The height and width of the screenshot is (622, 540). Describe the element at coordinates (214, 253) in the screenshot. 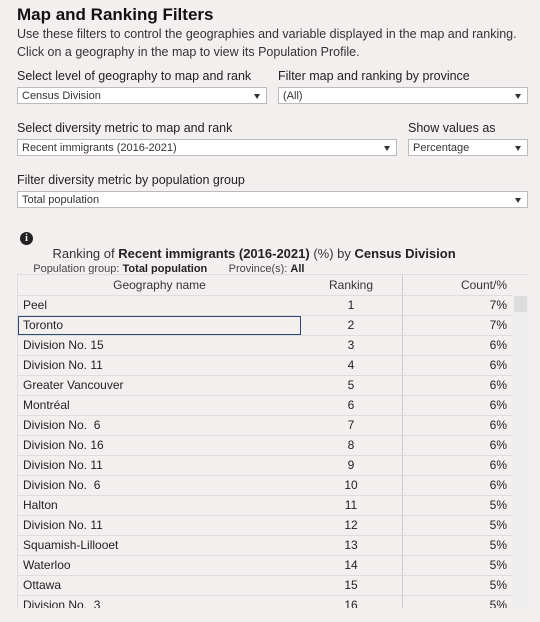

I see `metric: Recent immigrants (2016-2021)` at that location.